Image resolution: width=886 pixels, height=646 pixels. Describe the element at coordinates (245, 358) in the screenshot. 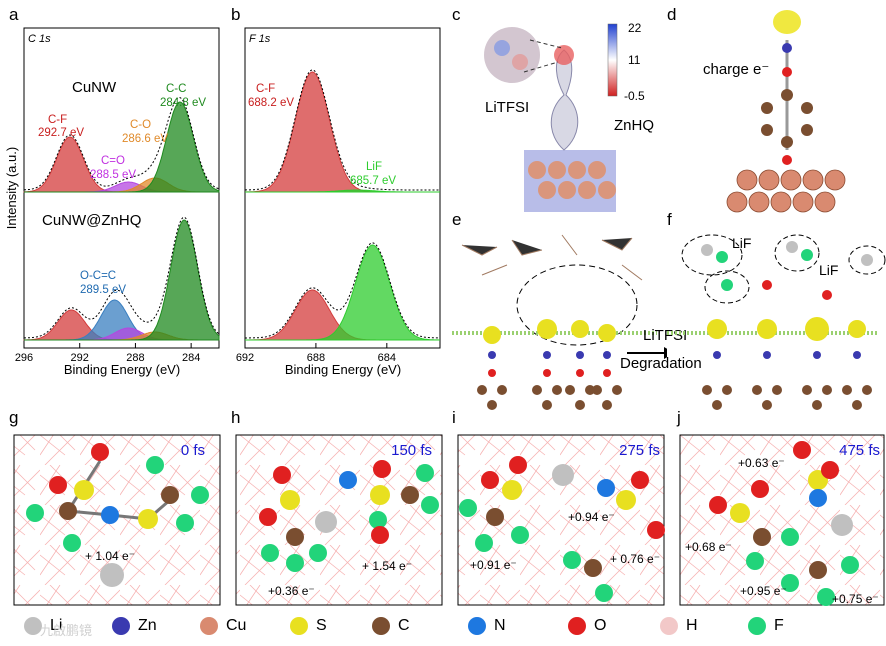

I see `xps-b-tick-label-0: 692` at that location.